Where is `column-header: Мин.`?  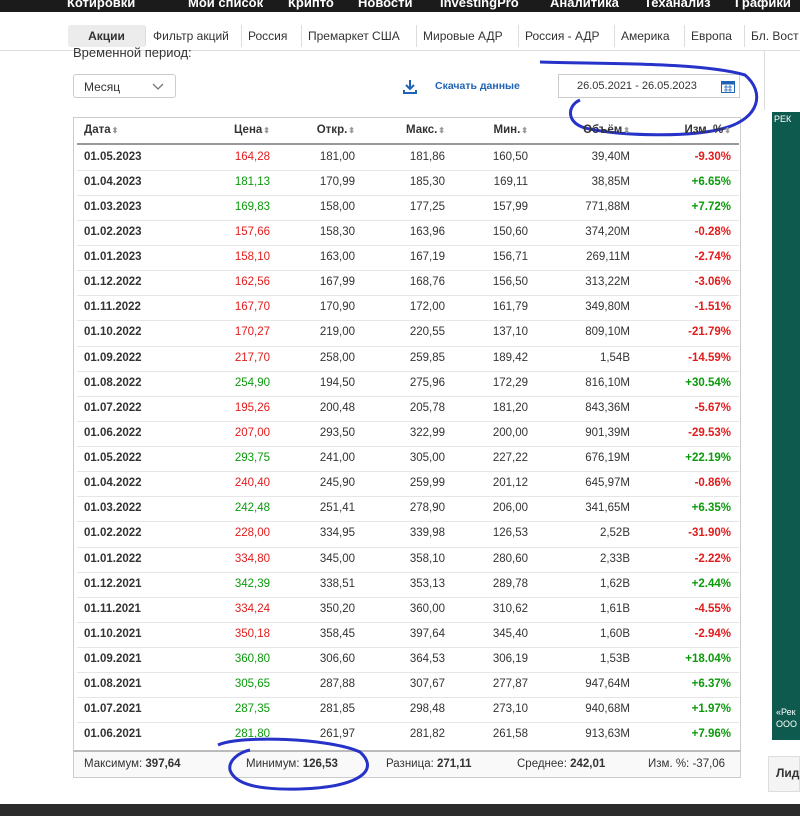 column-header: Мин. is located at coordinates (511, 130).